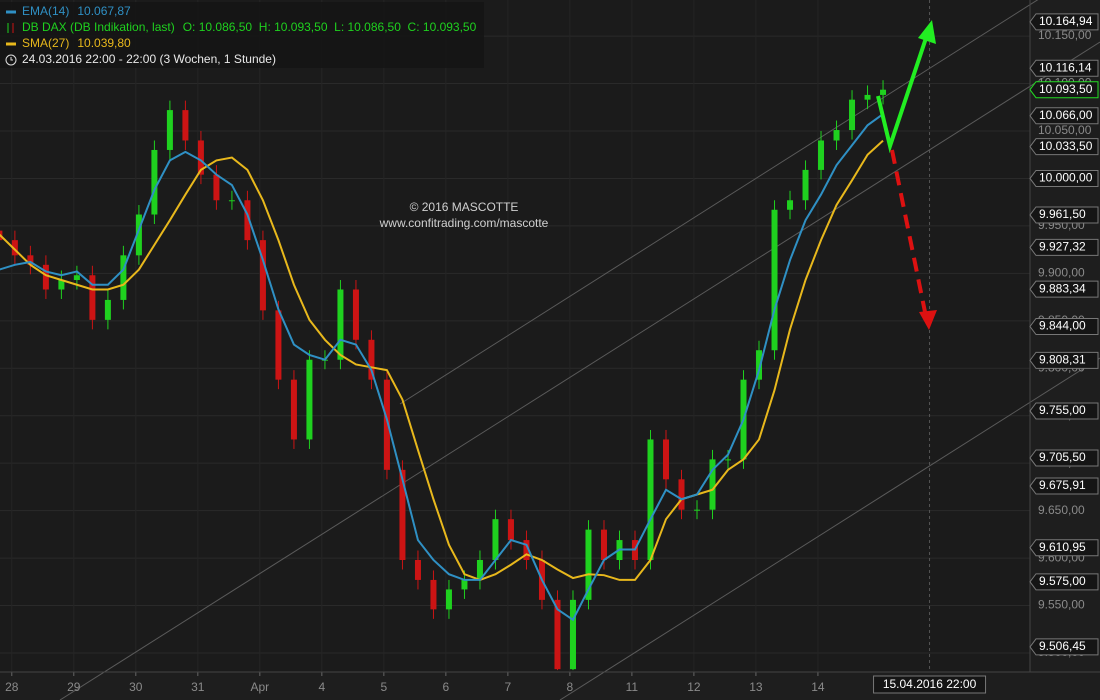 The height and width of the screenshot is (700, 1100). What do you see at coordinates (446, 687) in the screenshot?
I see `x-tick-label: 6` at bounding box center [446, 687].